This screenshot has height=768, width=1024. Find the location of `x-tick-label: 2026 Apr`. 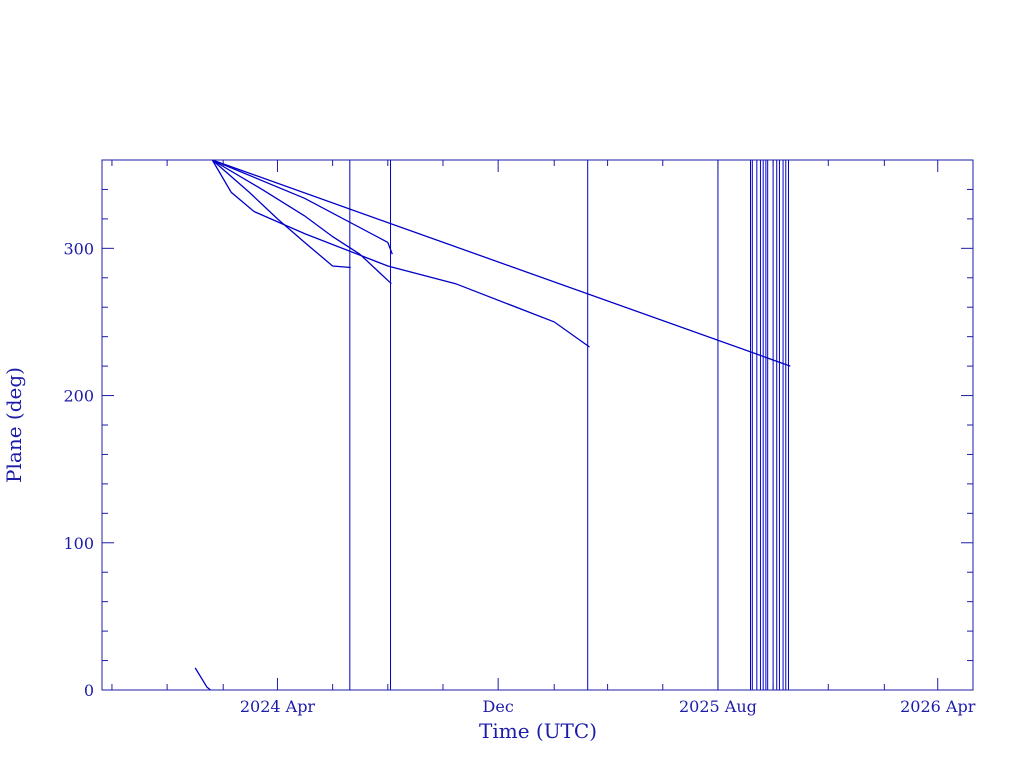

x-tick-label: 2026 Apr is located at coordinates (938, 706).